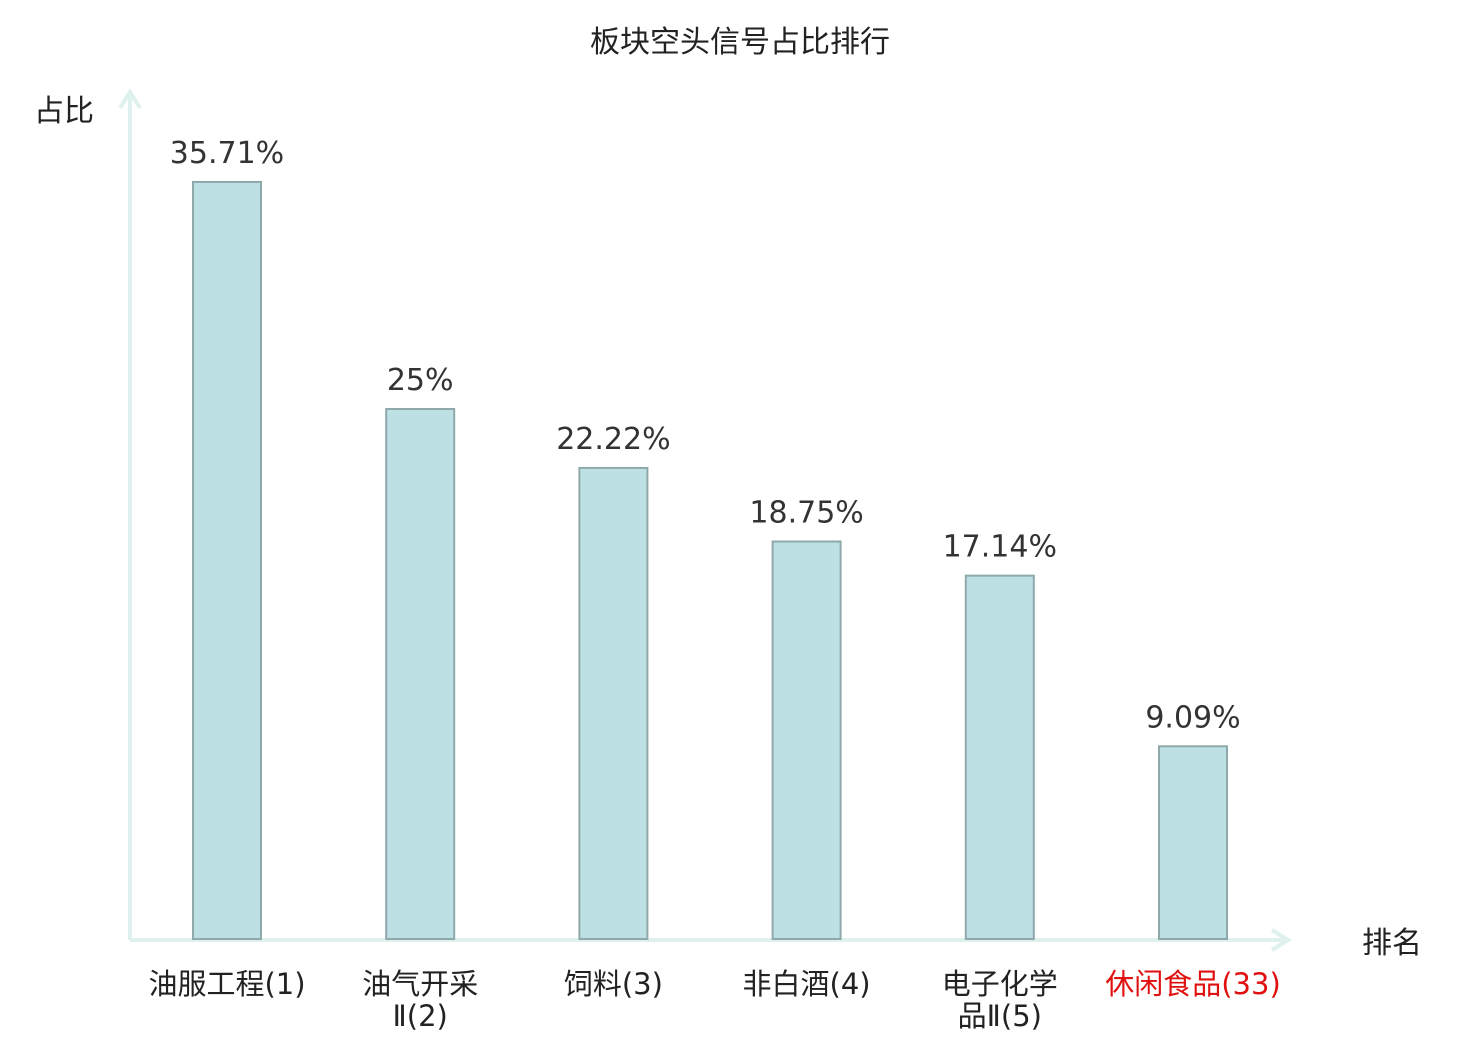 This screenshot has height=1040, width=1480. Describe the element at coordinates (1000, 547) in the screenshot. I see `value-label: 17.14%` at that location.